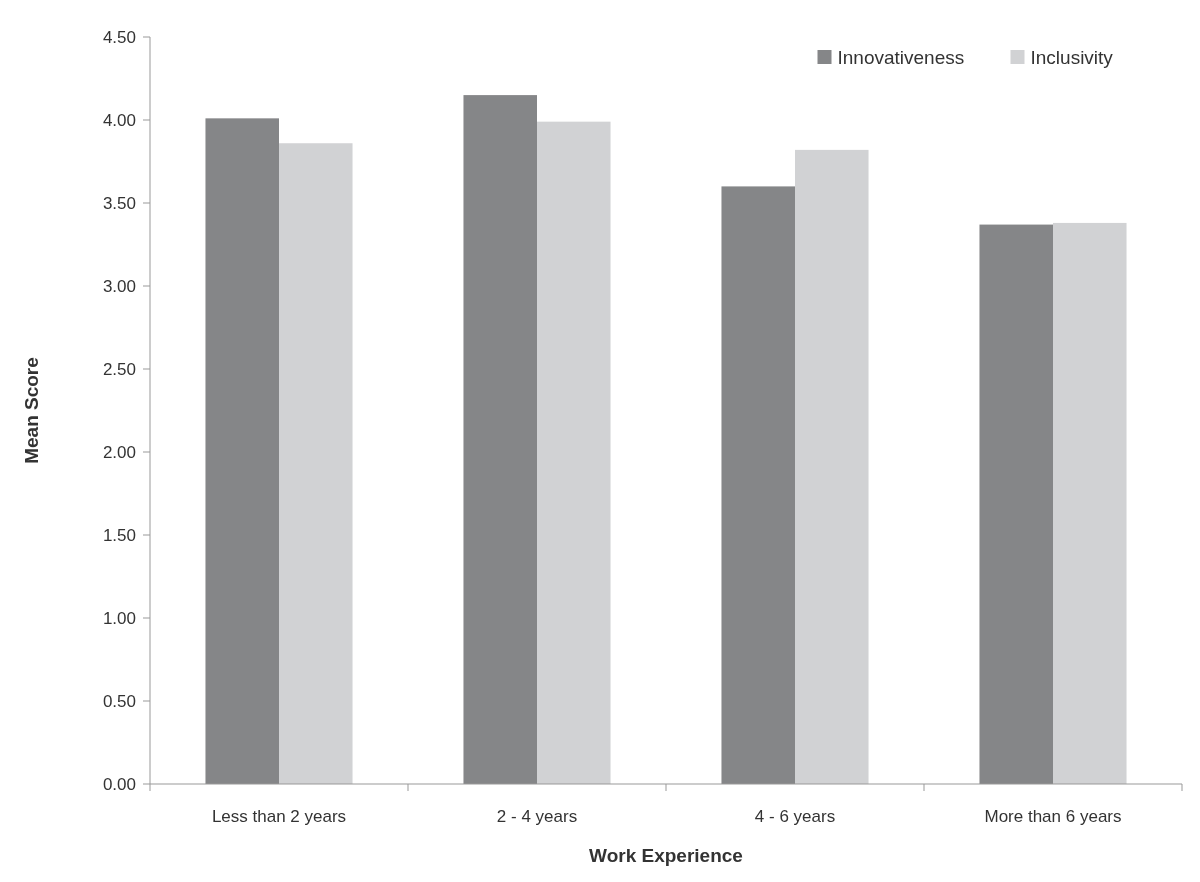  I want to click on x-tick-label: 4 - 6 years, so click(795, 816).